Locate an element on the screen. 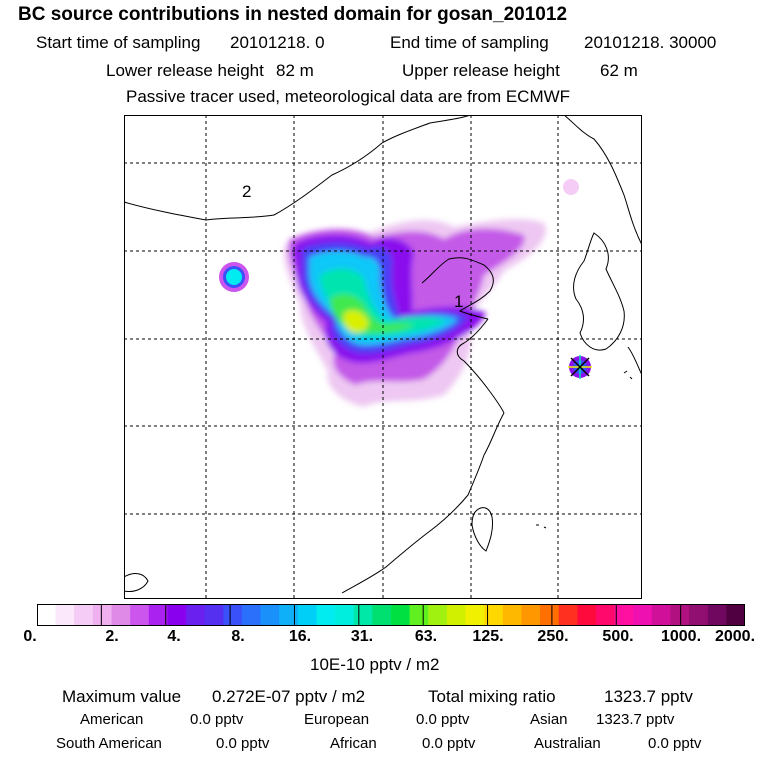 The image size is (768, 768). source-name-australian: Australian is located at coordinates (567, 743).